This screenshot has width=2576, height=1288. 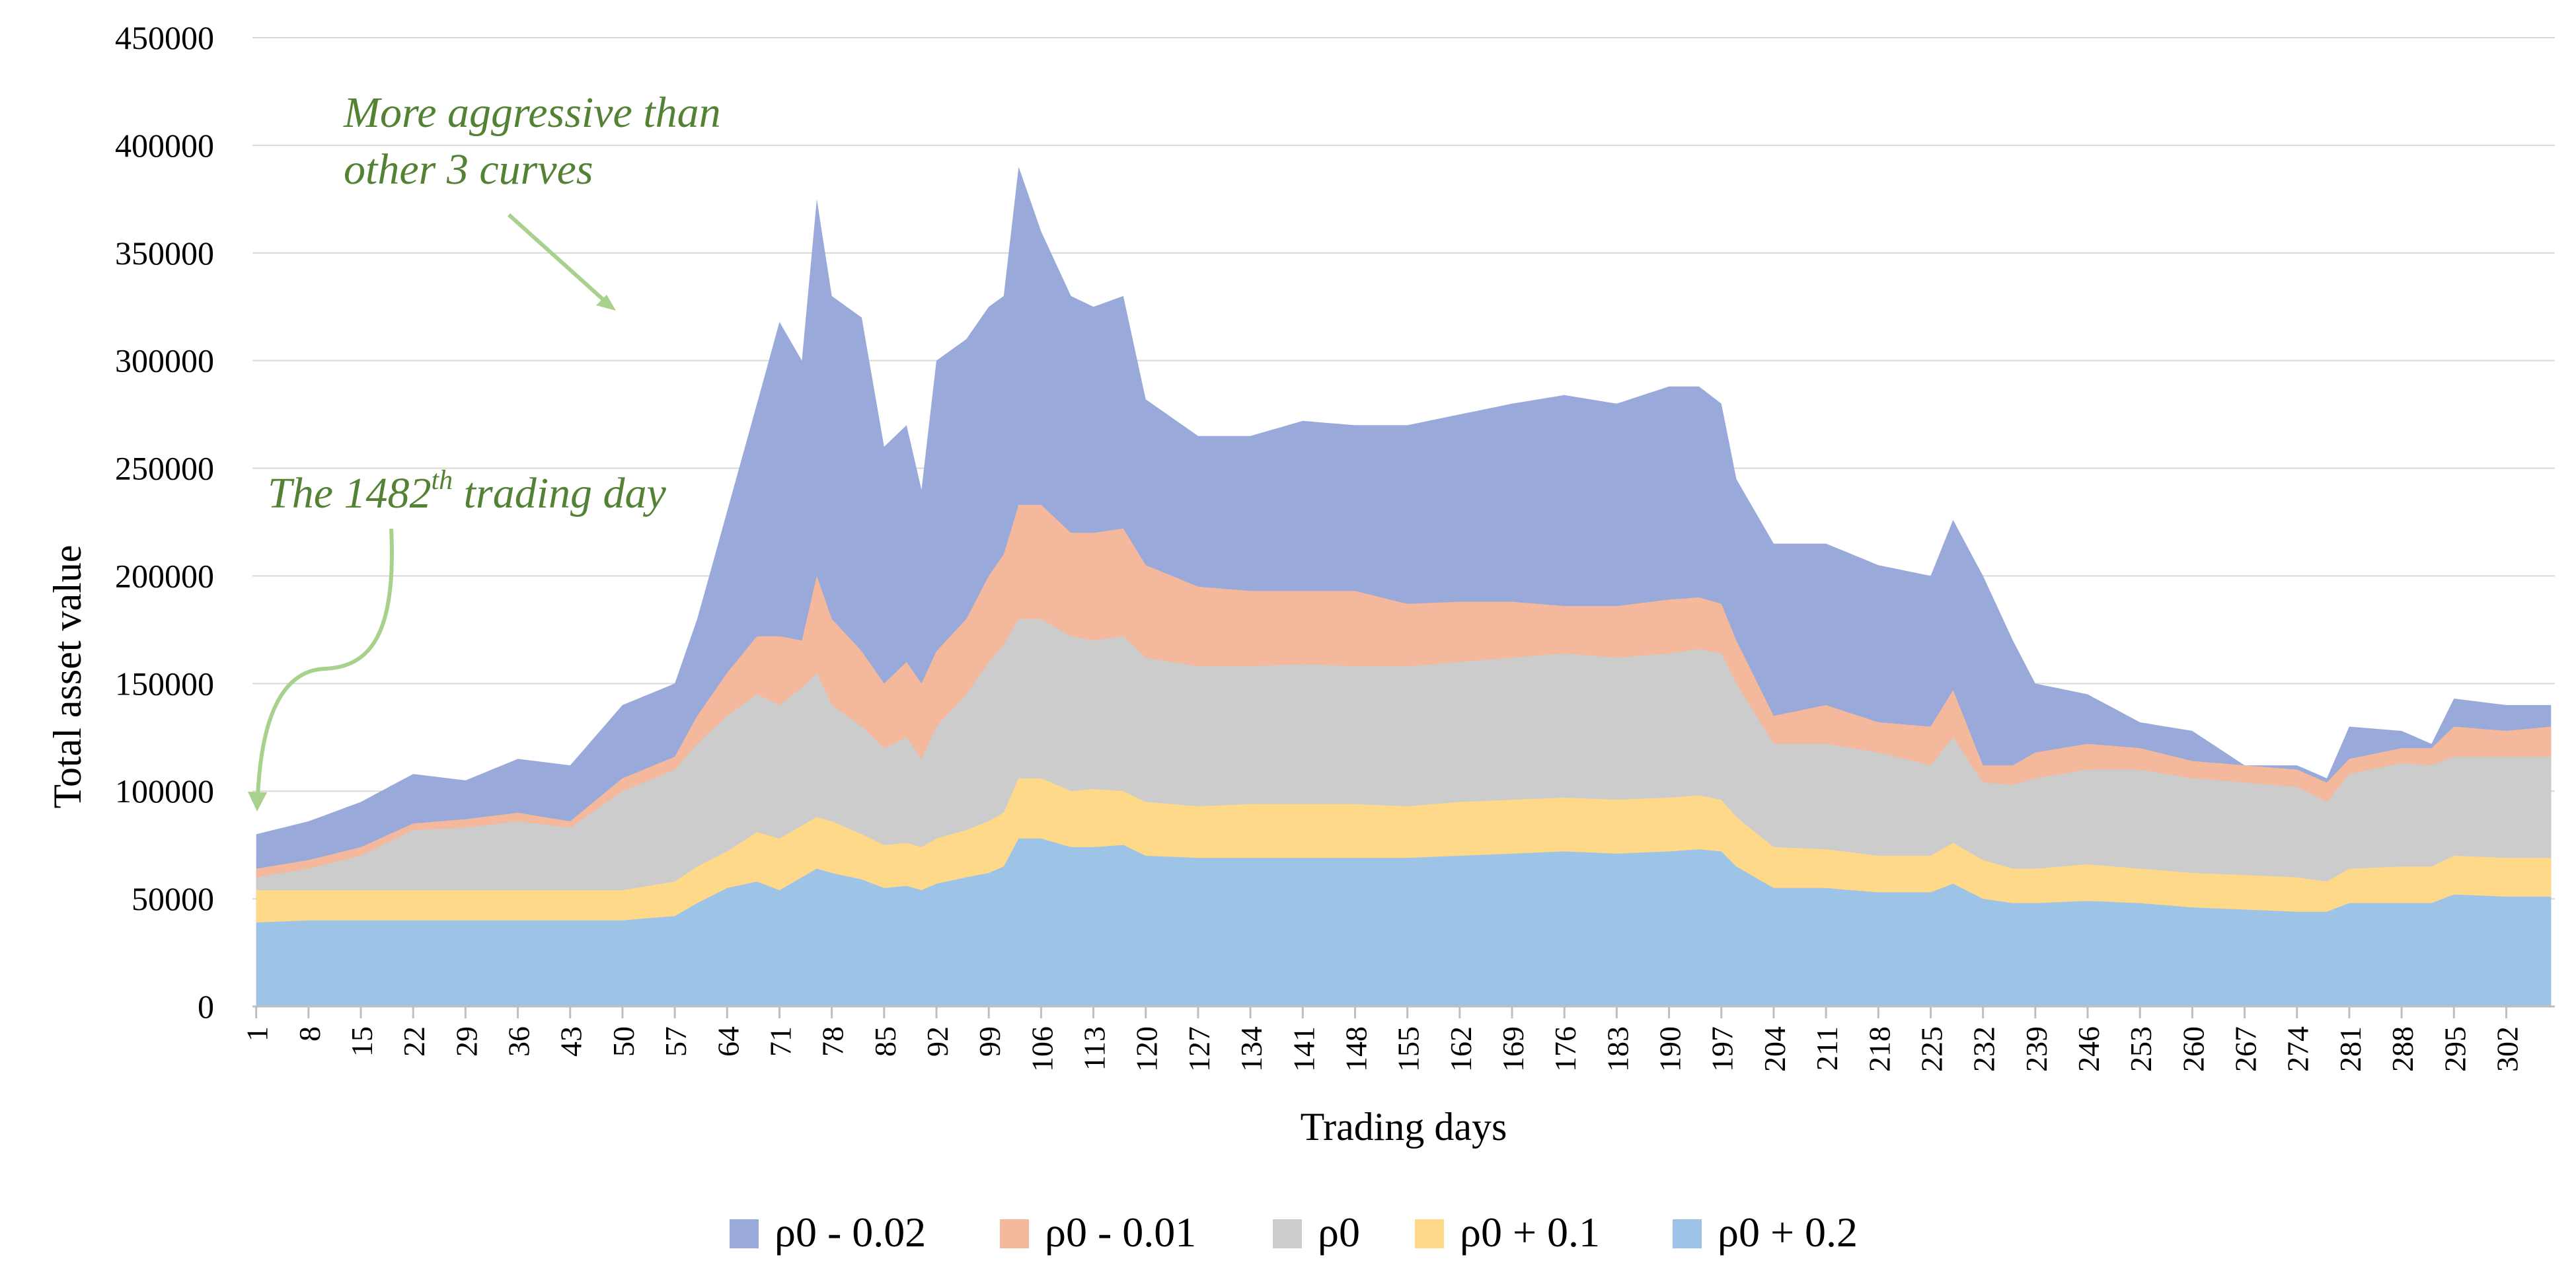 What do you see at coordinates (2193, 1049) in the screenshot?
I see `x-tick-label: 260` at bounding box center [2193, 1049].